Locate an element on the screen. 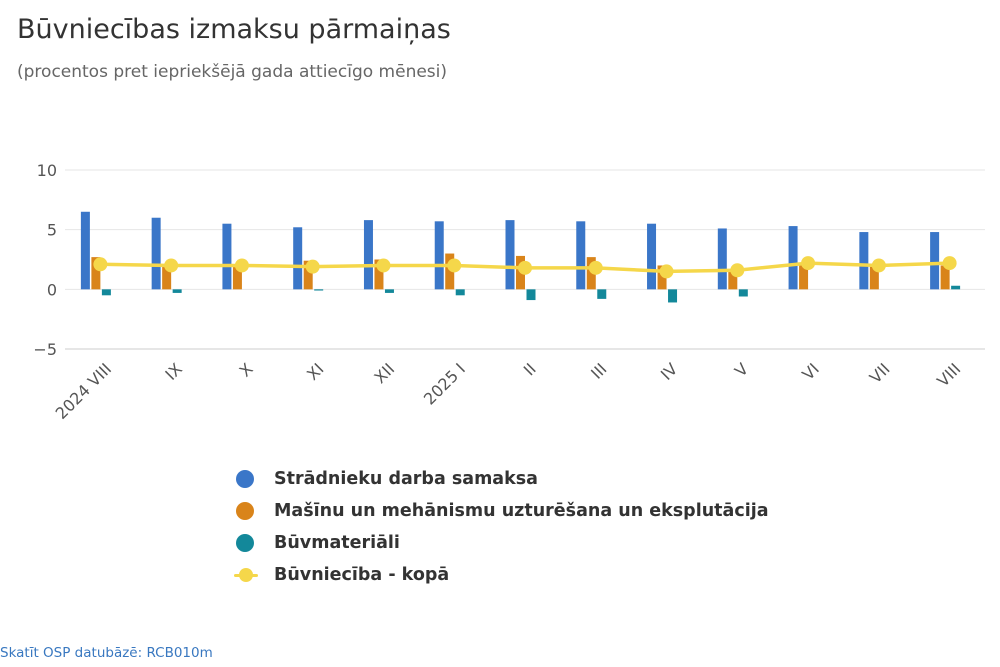 The height and width of the screenshot is (667, 1000). y-tick-label: 10 is located at coordinates (47, 170).